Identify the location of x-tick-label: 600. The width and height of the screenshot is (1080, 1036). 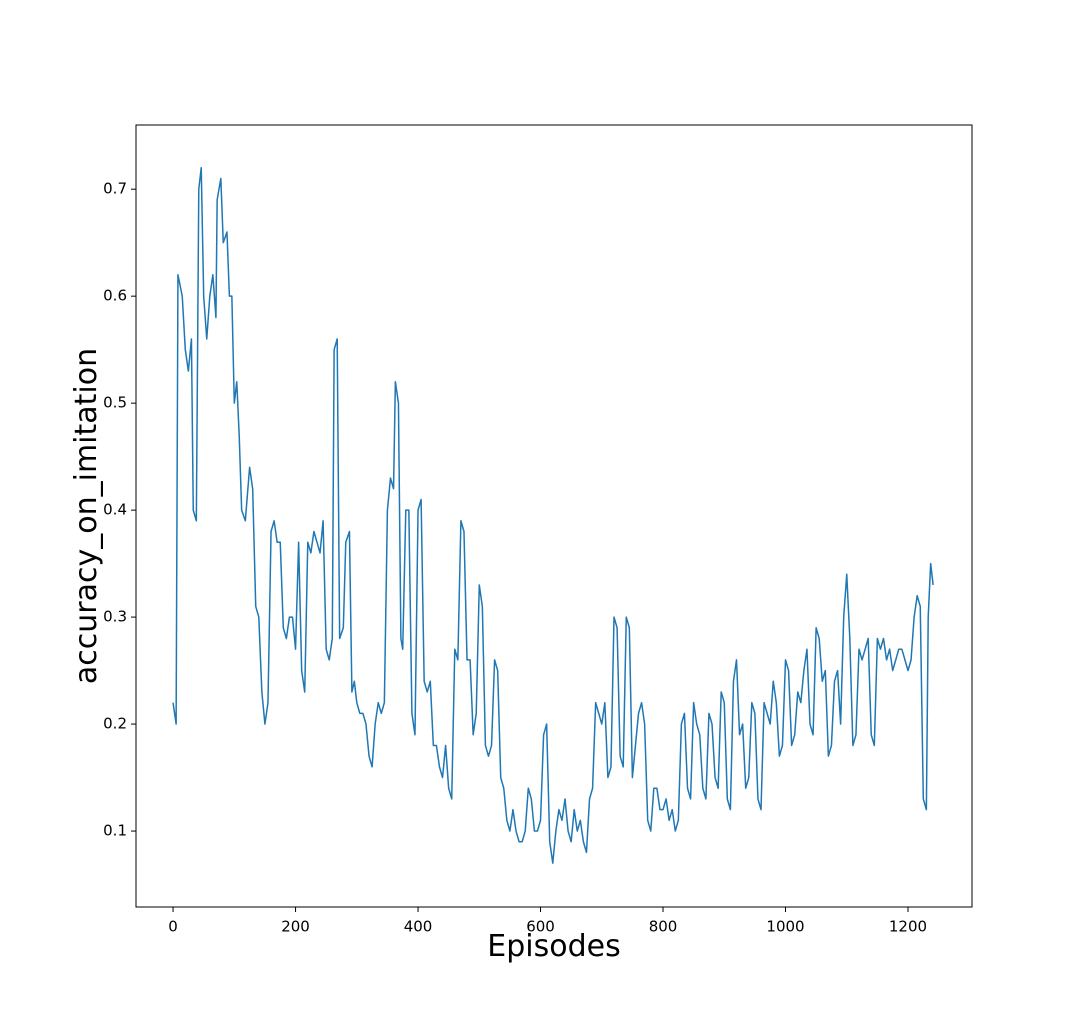
(540, 927).